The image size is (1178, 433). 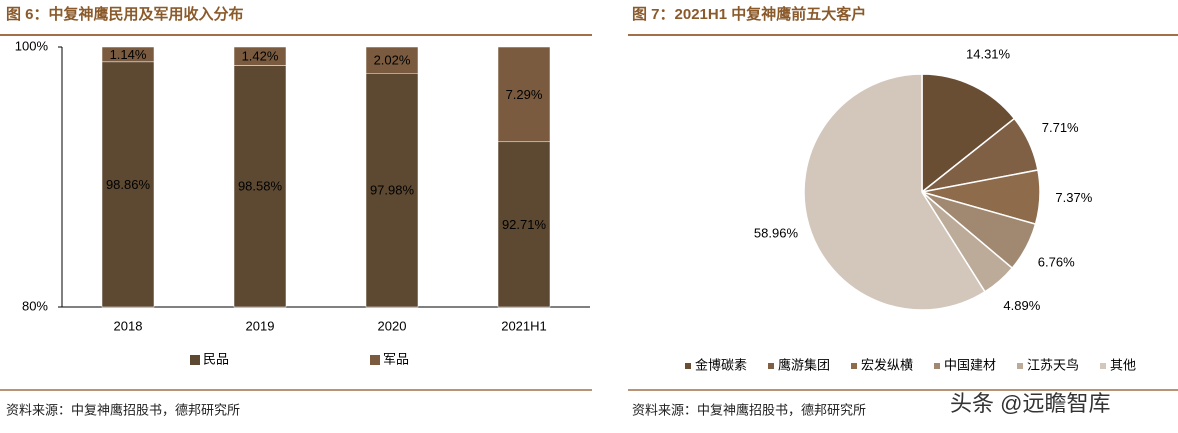 What do you see at coordinates (1060, 127) in the screenshot?
I see `value-label: 7.71%` at bounding box center [1060, 127].